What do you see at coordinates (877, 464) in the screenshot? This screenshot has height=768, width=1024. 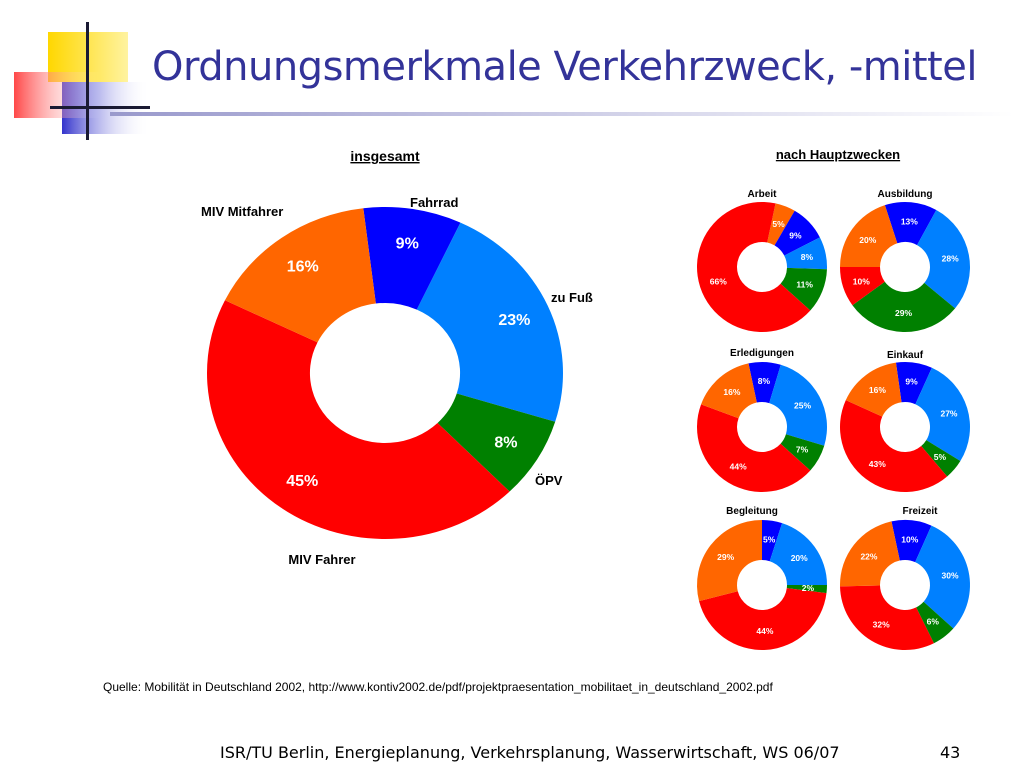 I see `slice-value-label: 43%` at bounding box center [877, 464].